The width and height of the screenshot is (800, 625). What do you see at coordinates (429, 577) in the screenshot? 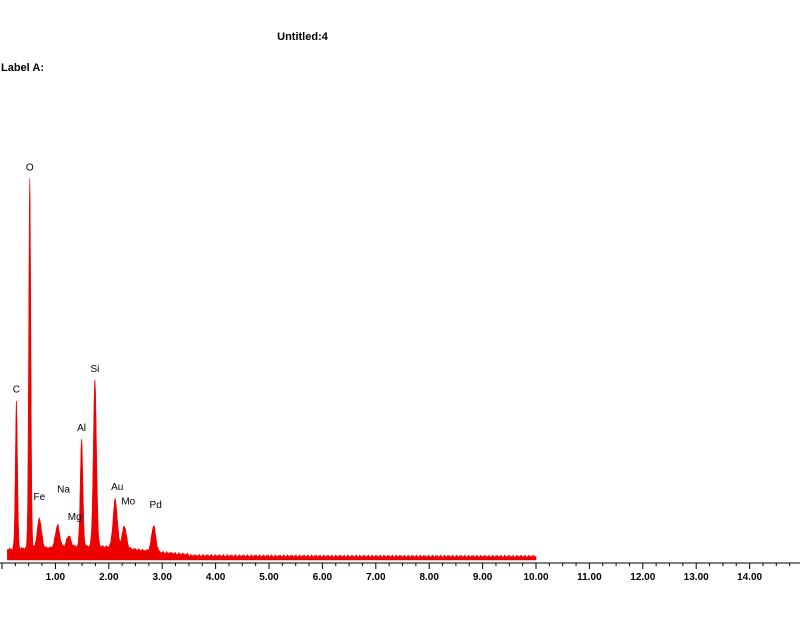
I see `x-tick-label: 8.00` at bounding box center [429, 577].